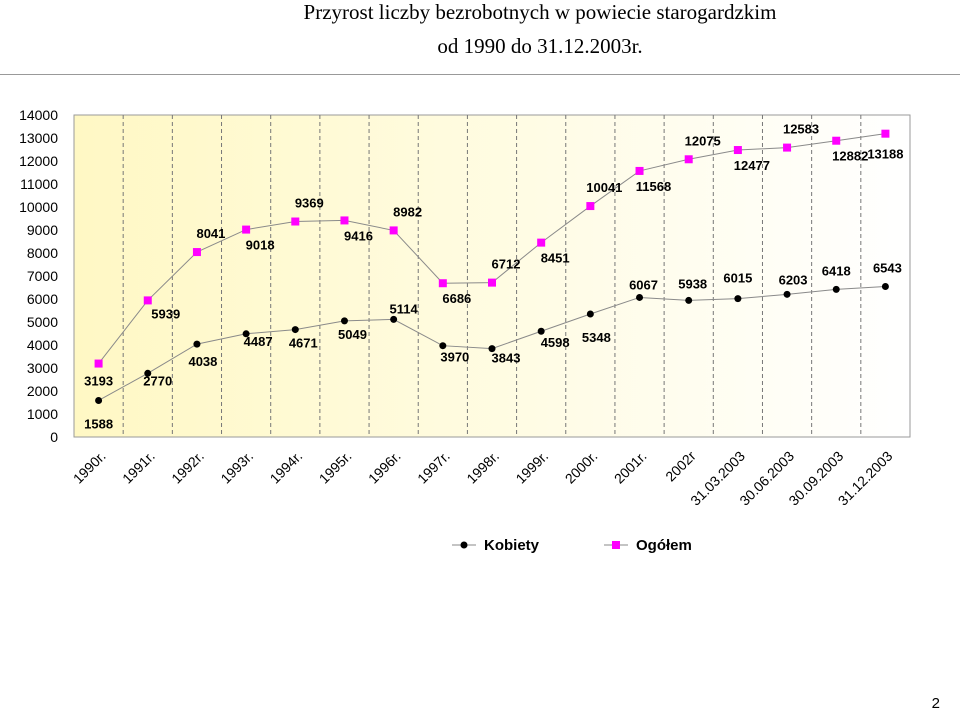  I want to click on data-label-kobiety: 5049, so click(352, 334).